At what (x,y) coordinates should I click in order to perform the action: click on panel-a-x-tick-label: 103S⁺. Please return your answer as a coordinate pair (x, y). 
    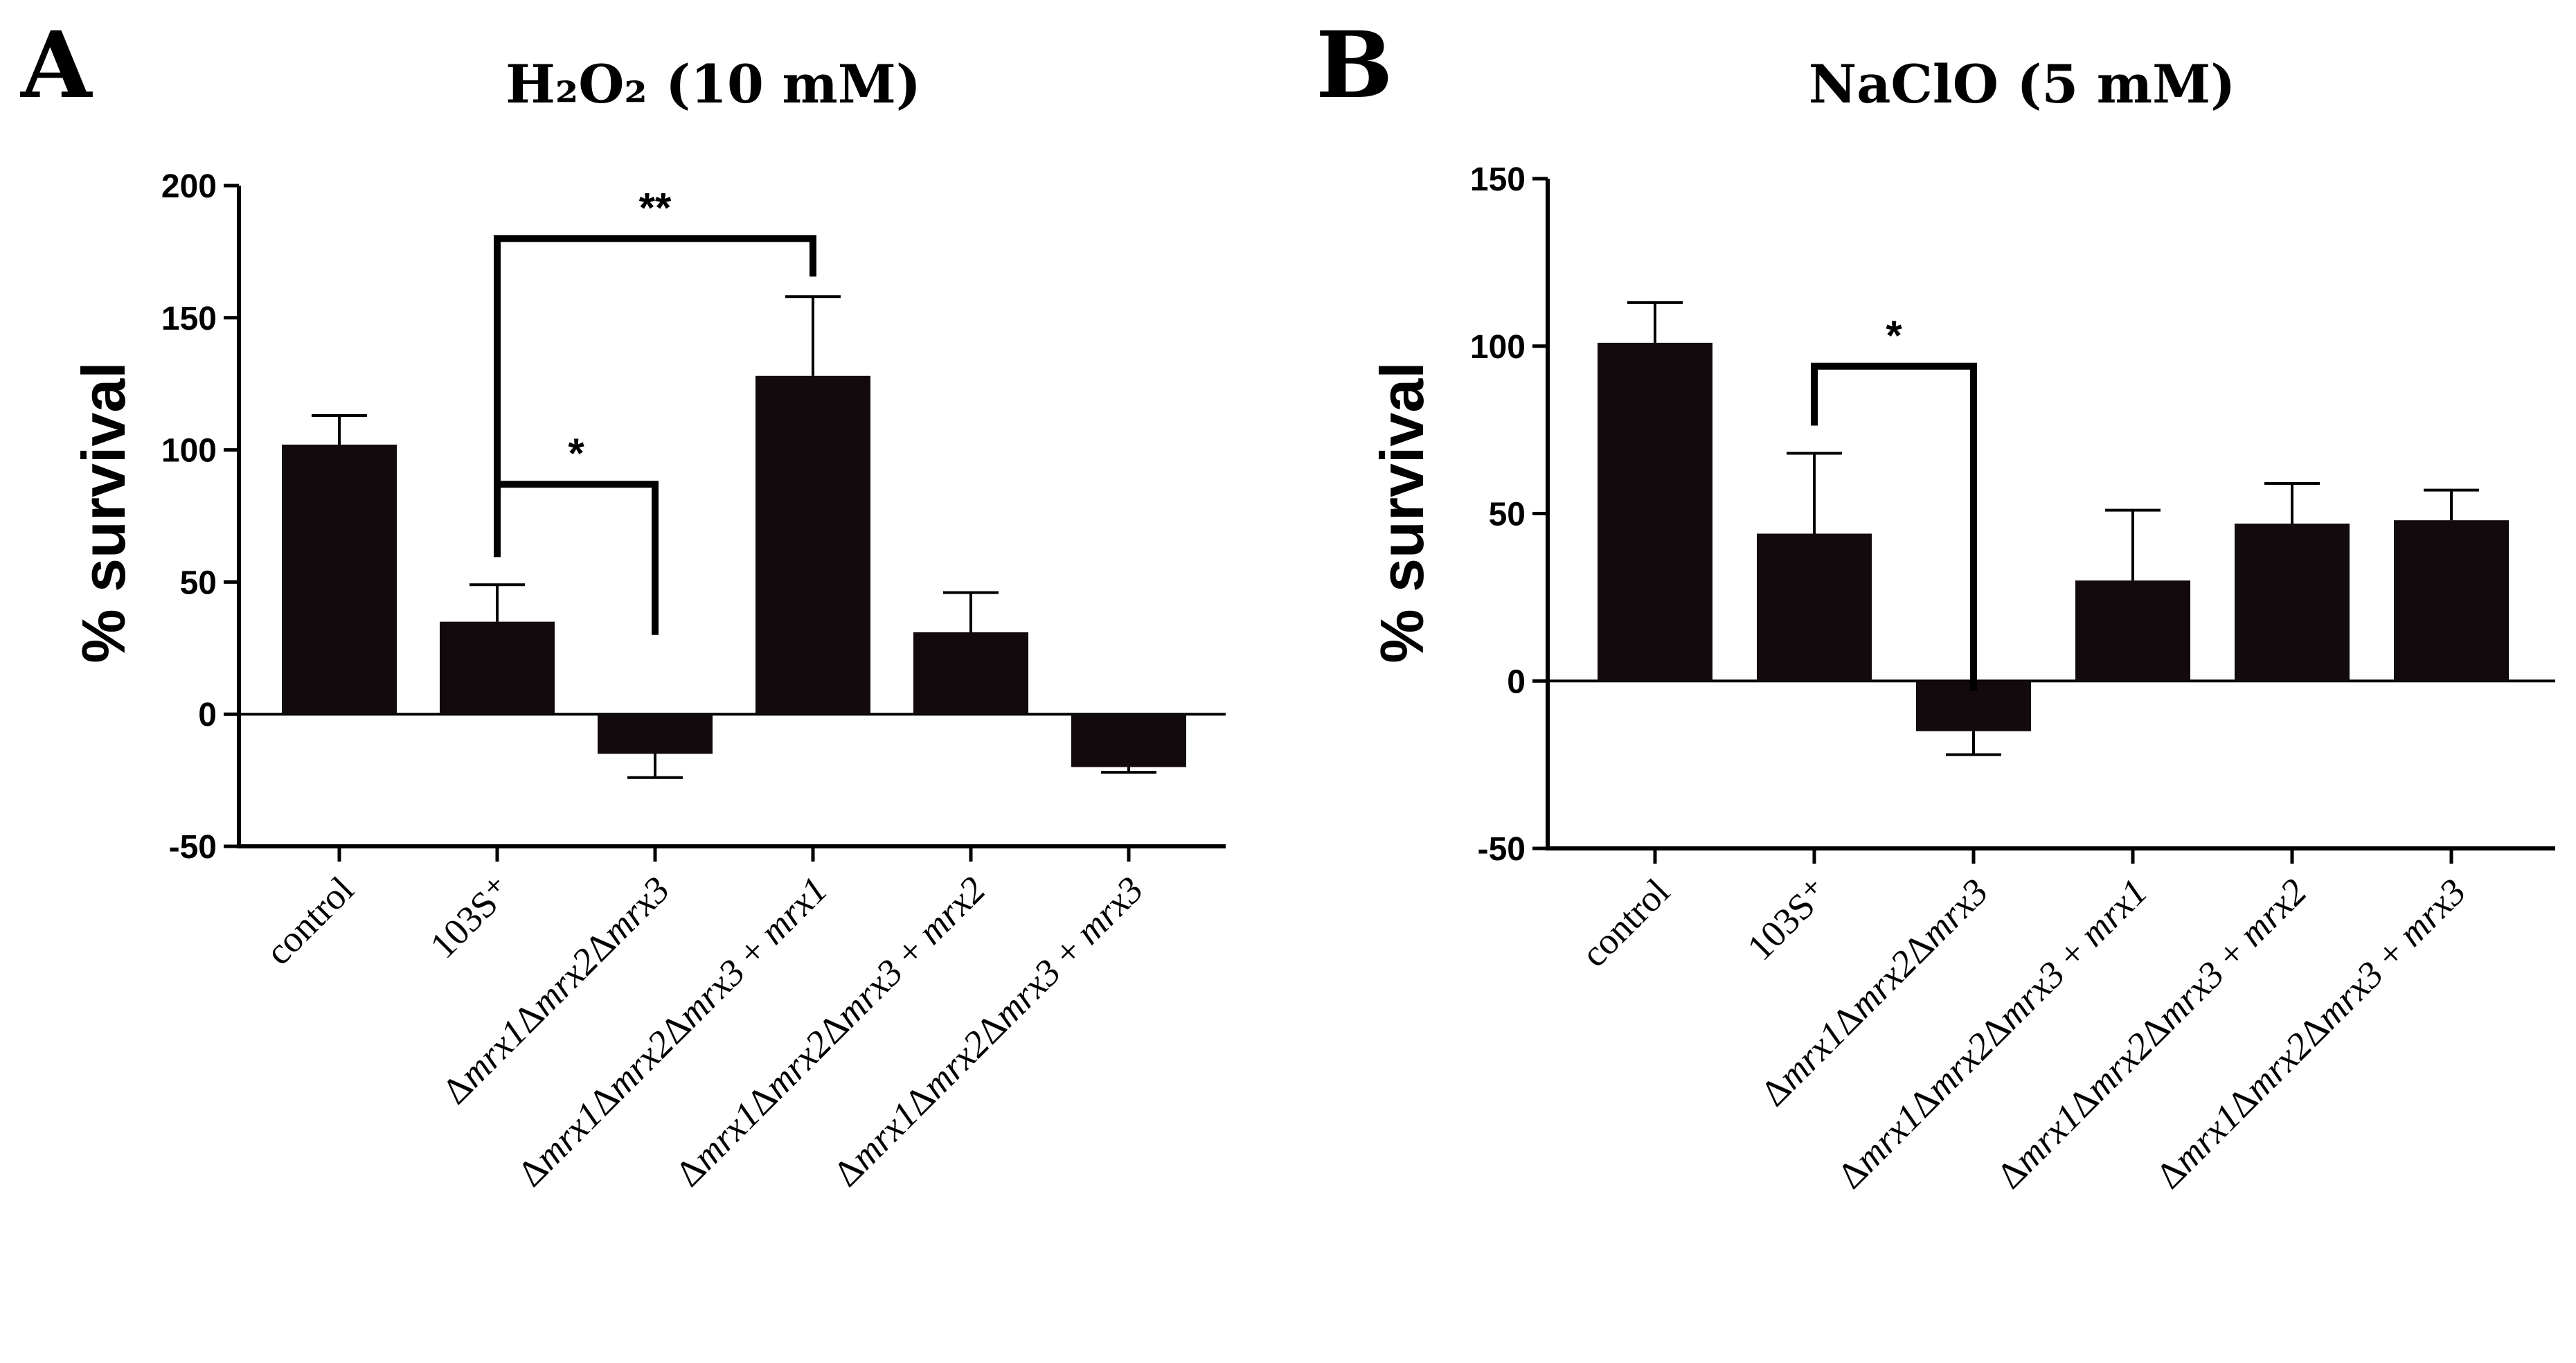
    Looking at the image, I should click on (471, 917).